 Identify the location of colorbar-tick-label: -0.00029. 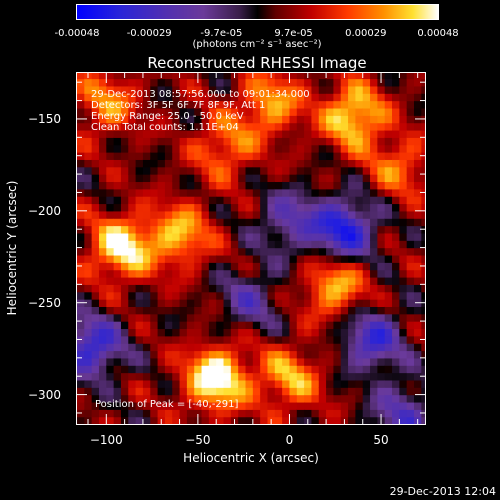
(149, 33).